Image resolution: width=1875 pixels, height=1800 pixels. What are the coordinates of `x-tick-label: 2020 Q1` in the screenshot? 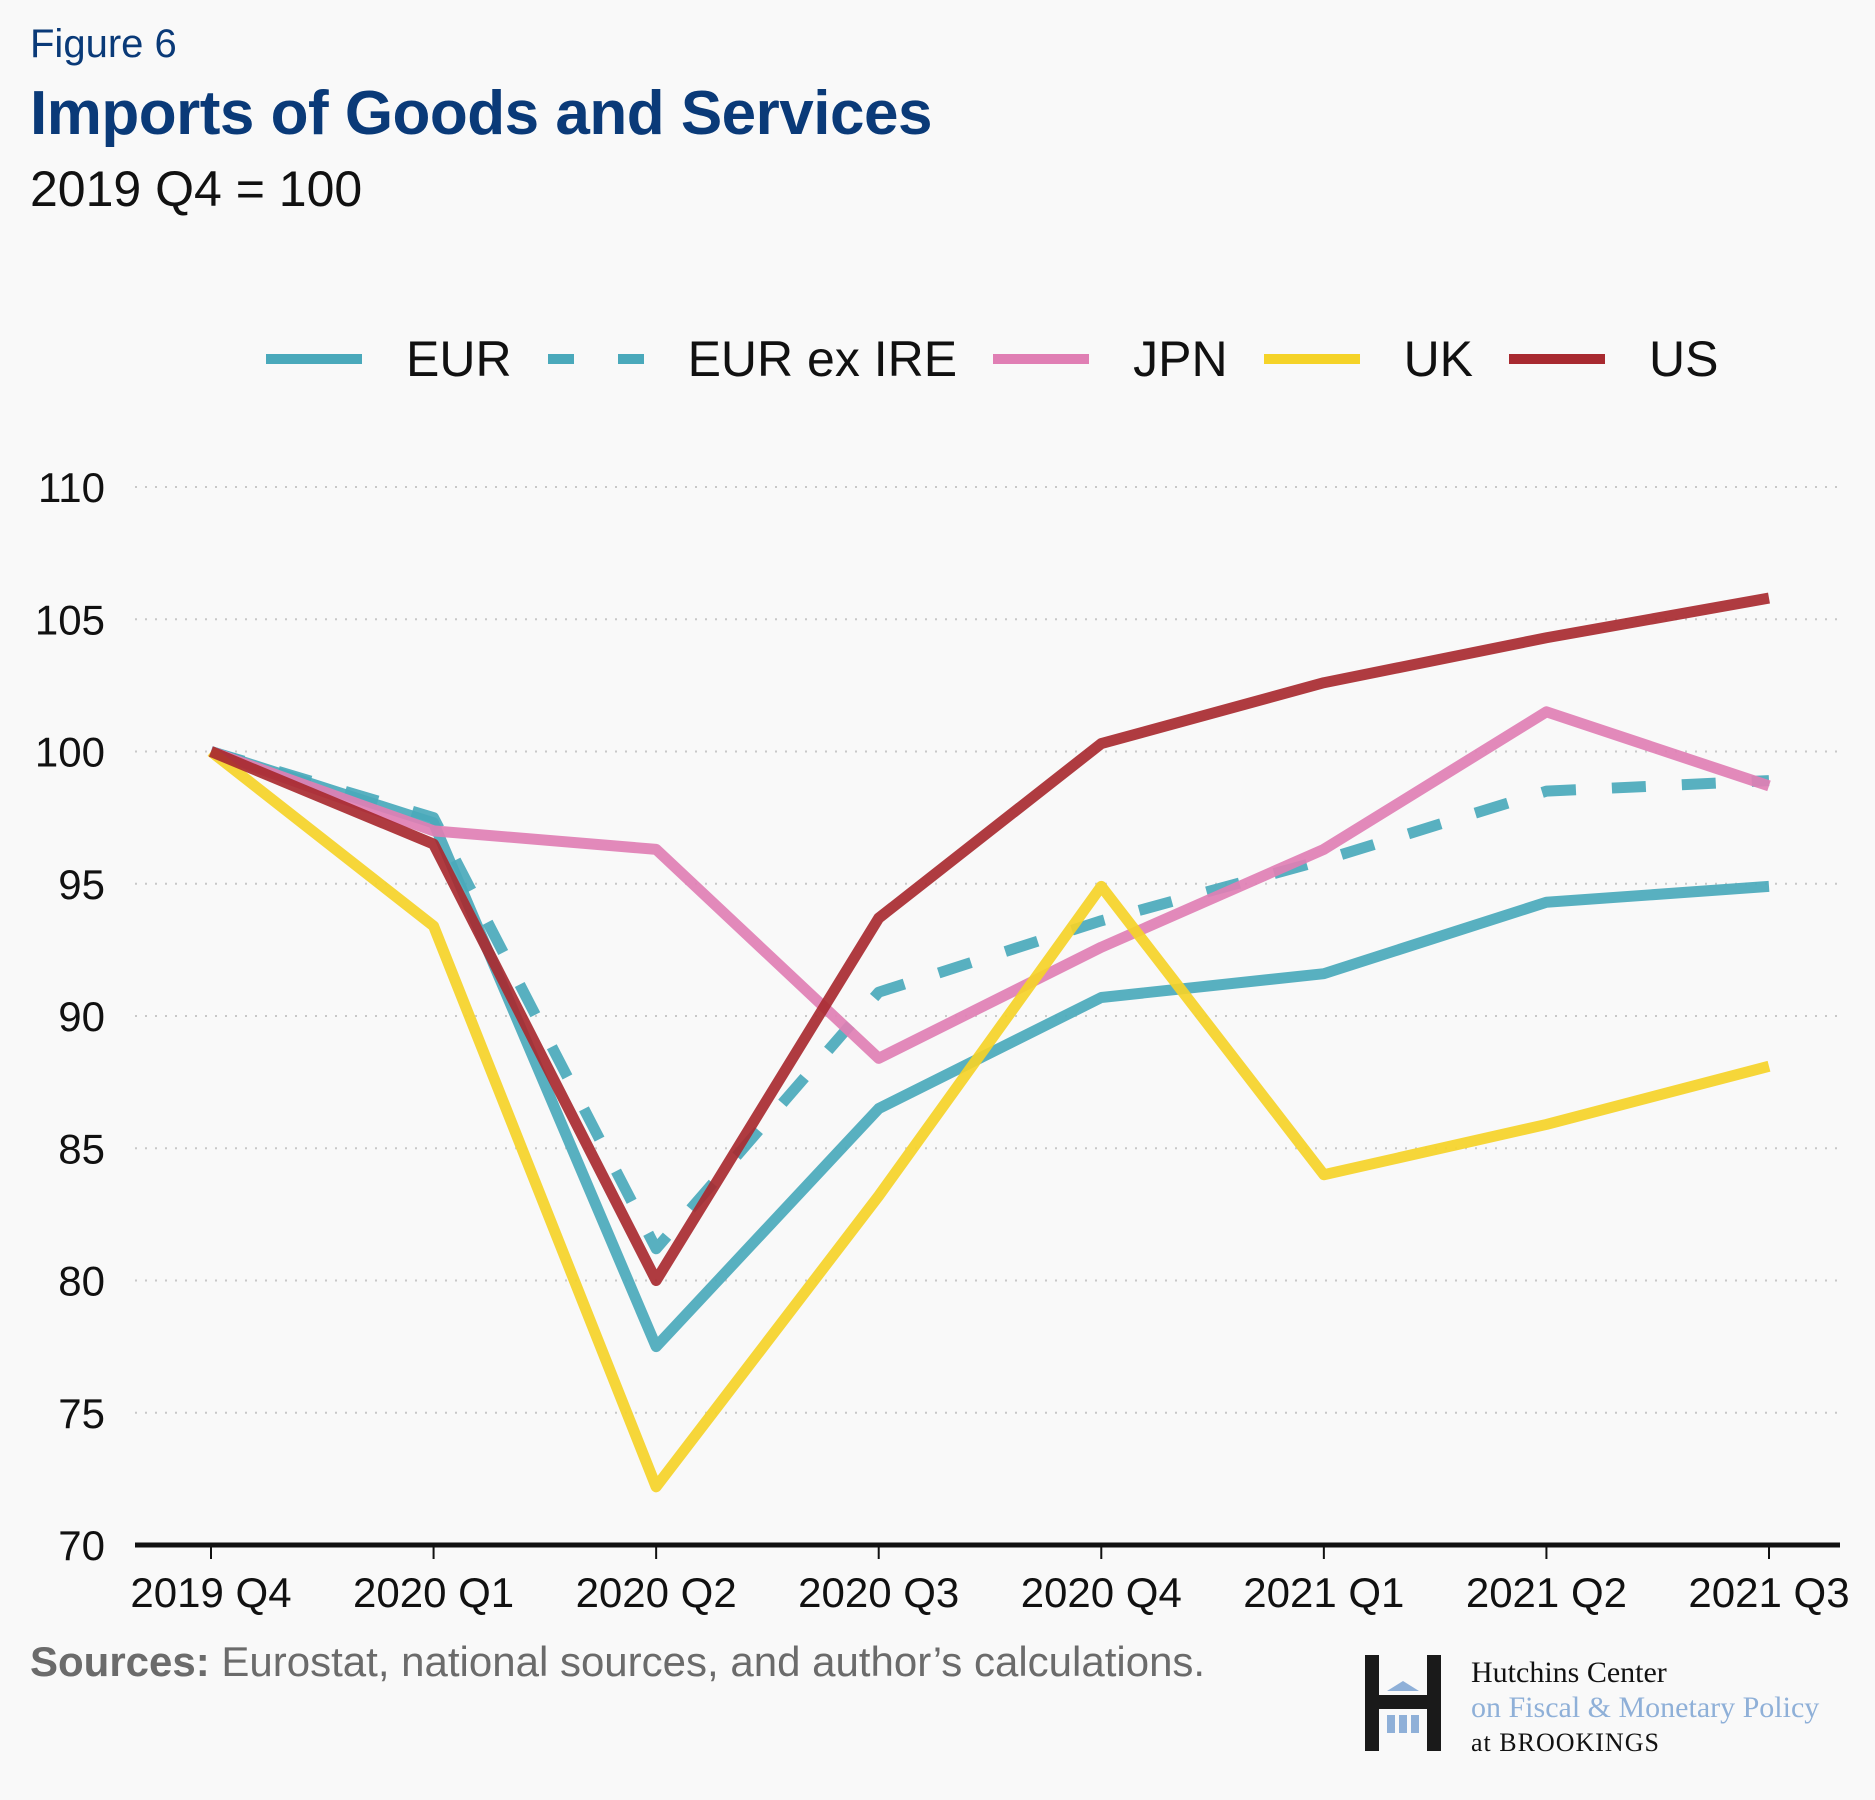 It's located at (433, 1592).